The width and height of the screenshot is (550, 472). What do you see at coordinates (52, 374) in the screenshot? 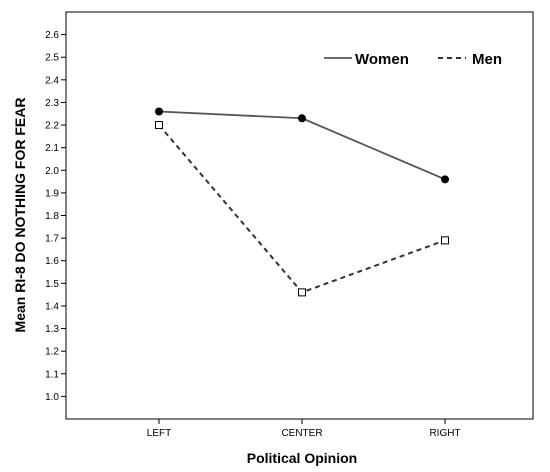
I see `y-tick-label: 1.1` at bounding box center [52, 374].